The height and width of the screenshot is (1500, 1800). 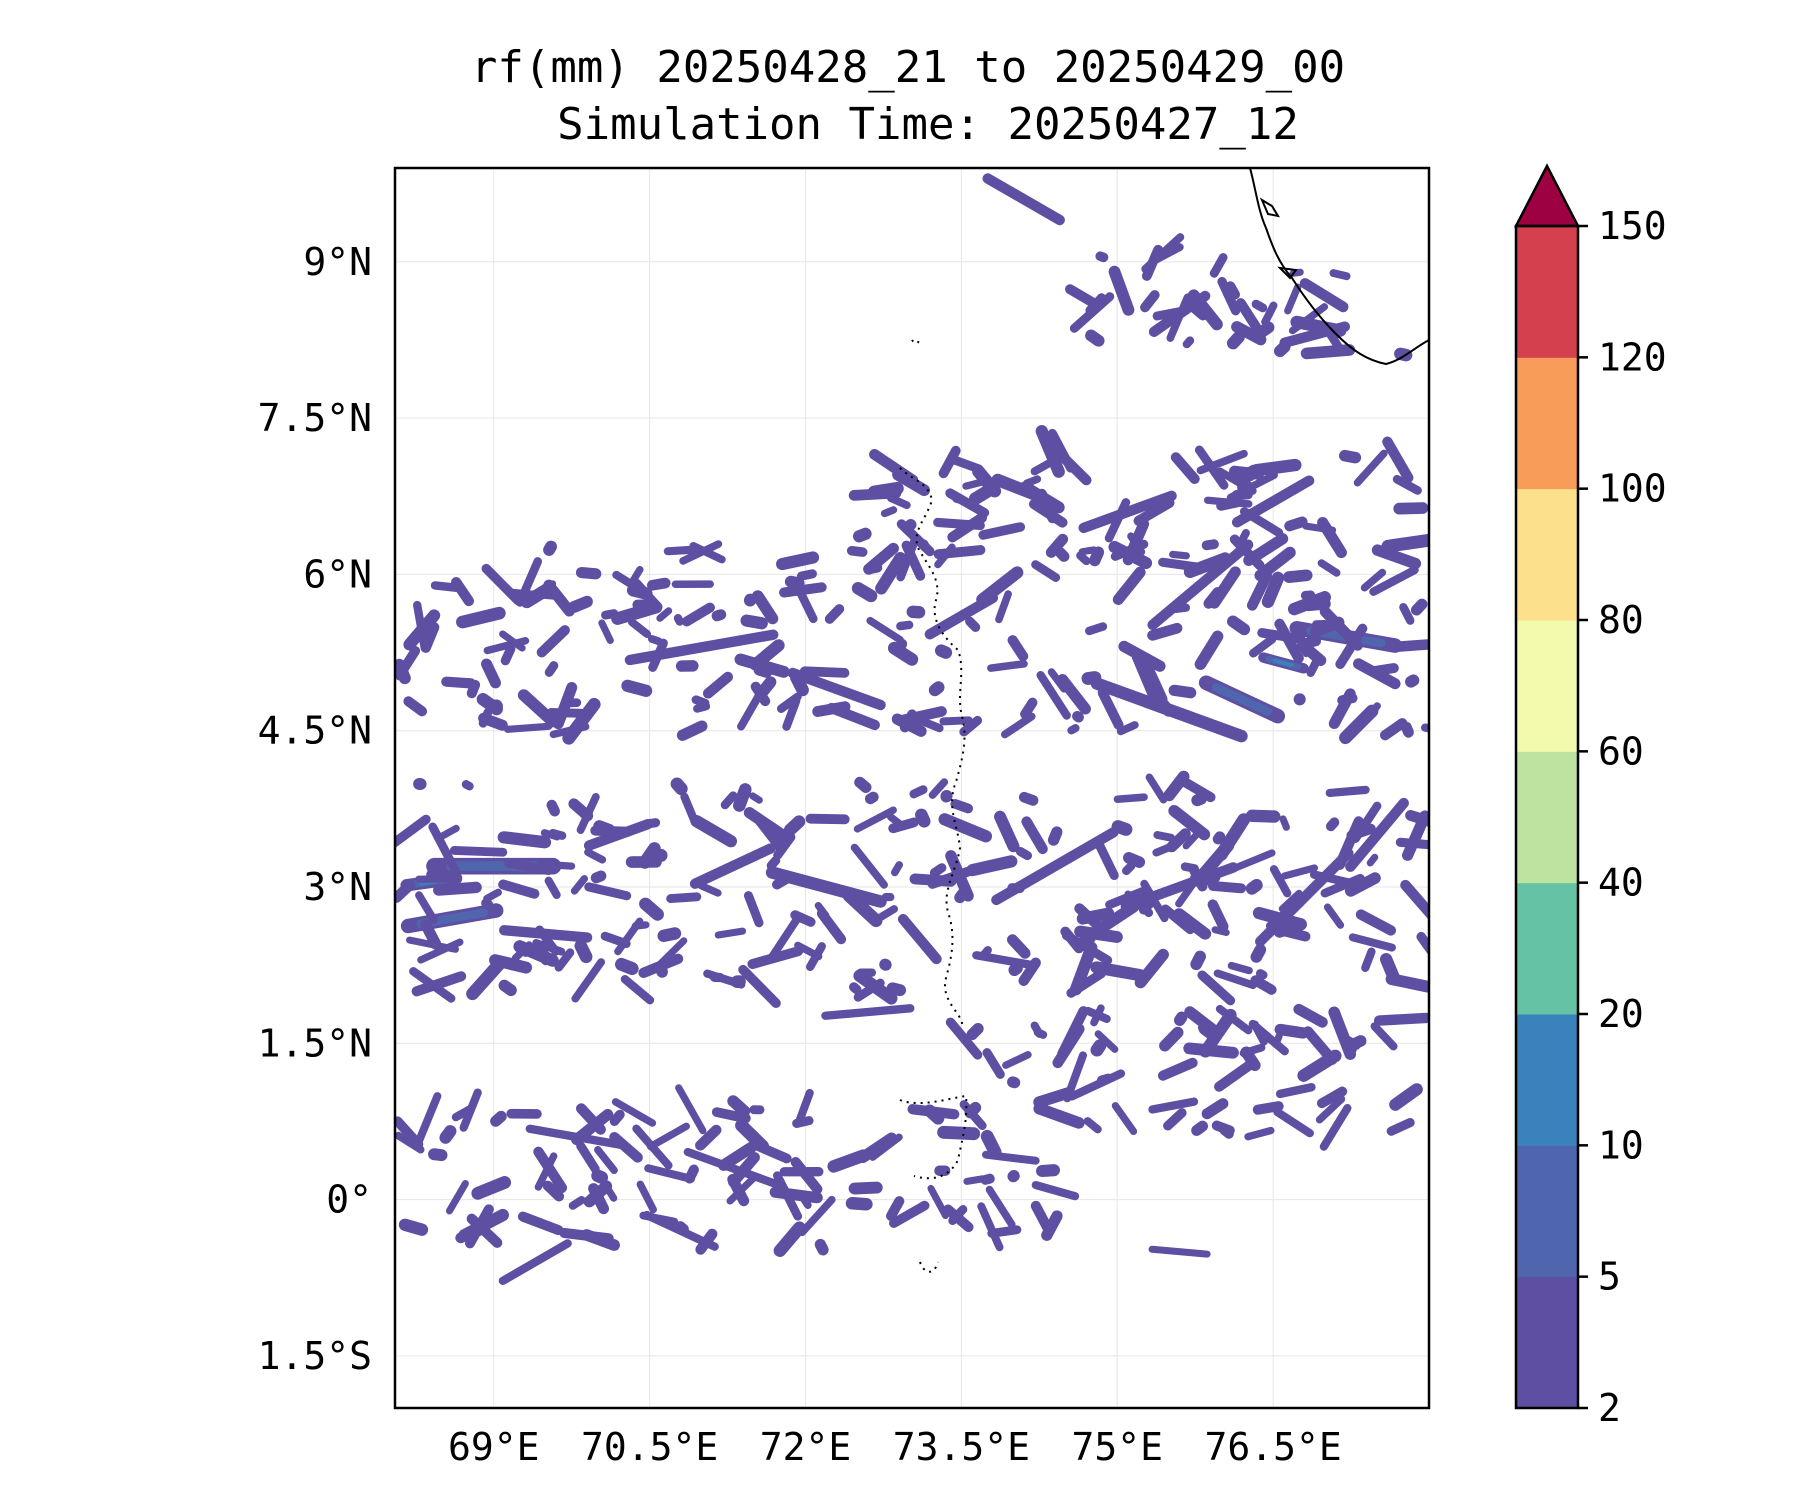 I want to click on lat-tick-label: 7.5°N, so click(x=315, y=418).